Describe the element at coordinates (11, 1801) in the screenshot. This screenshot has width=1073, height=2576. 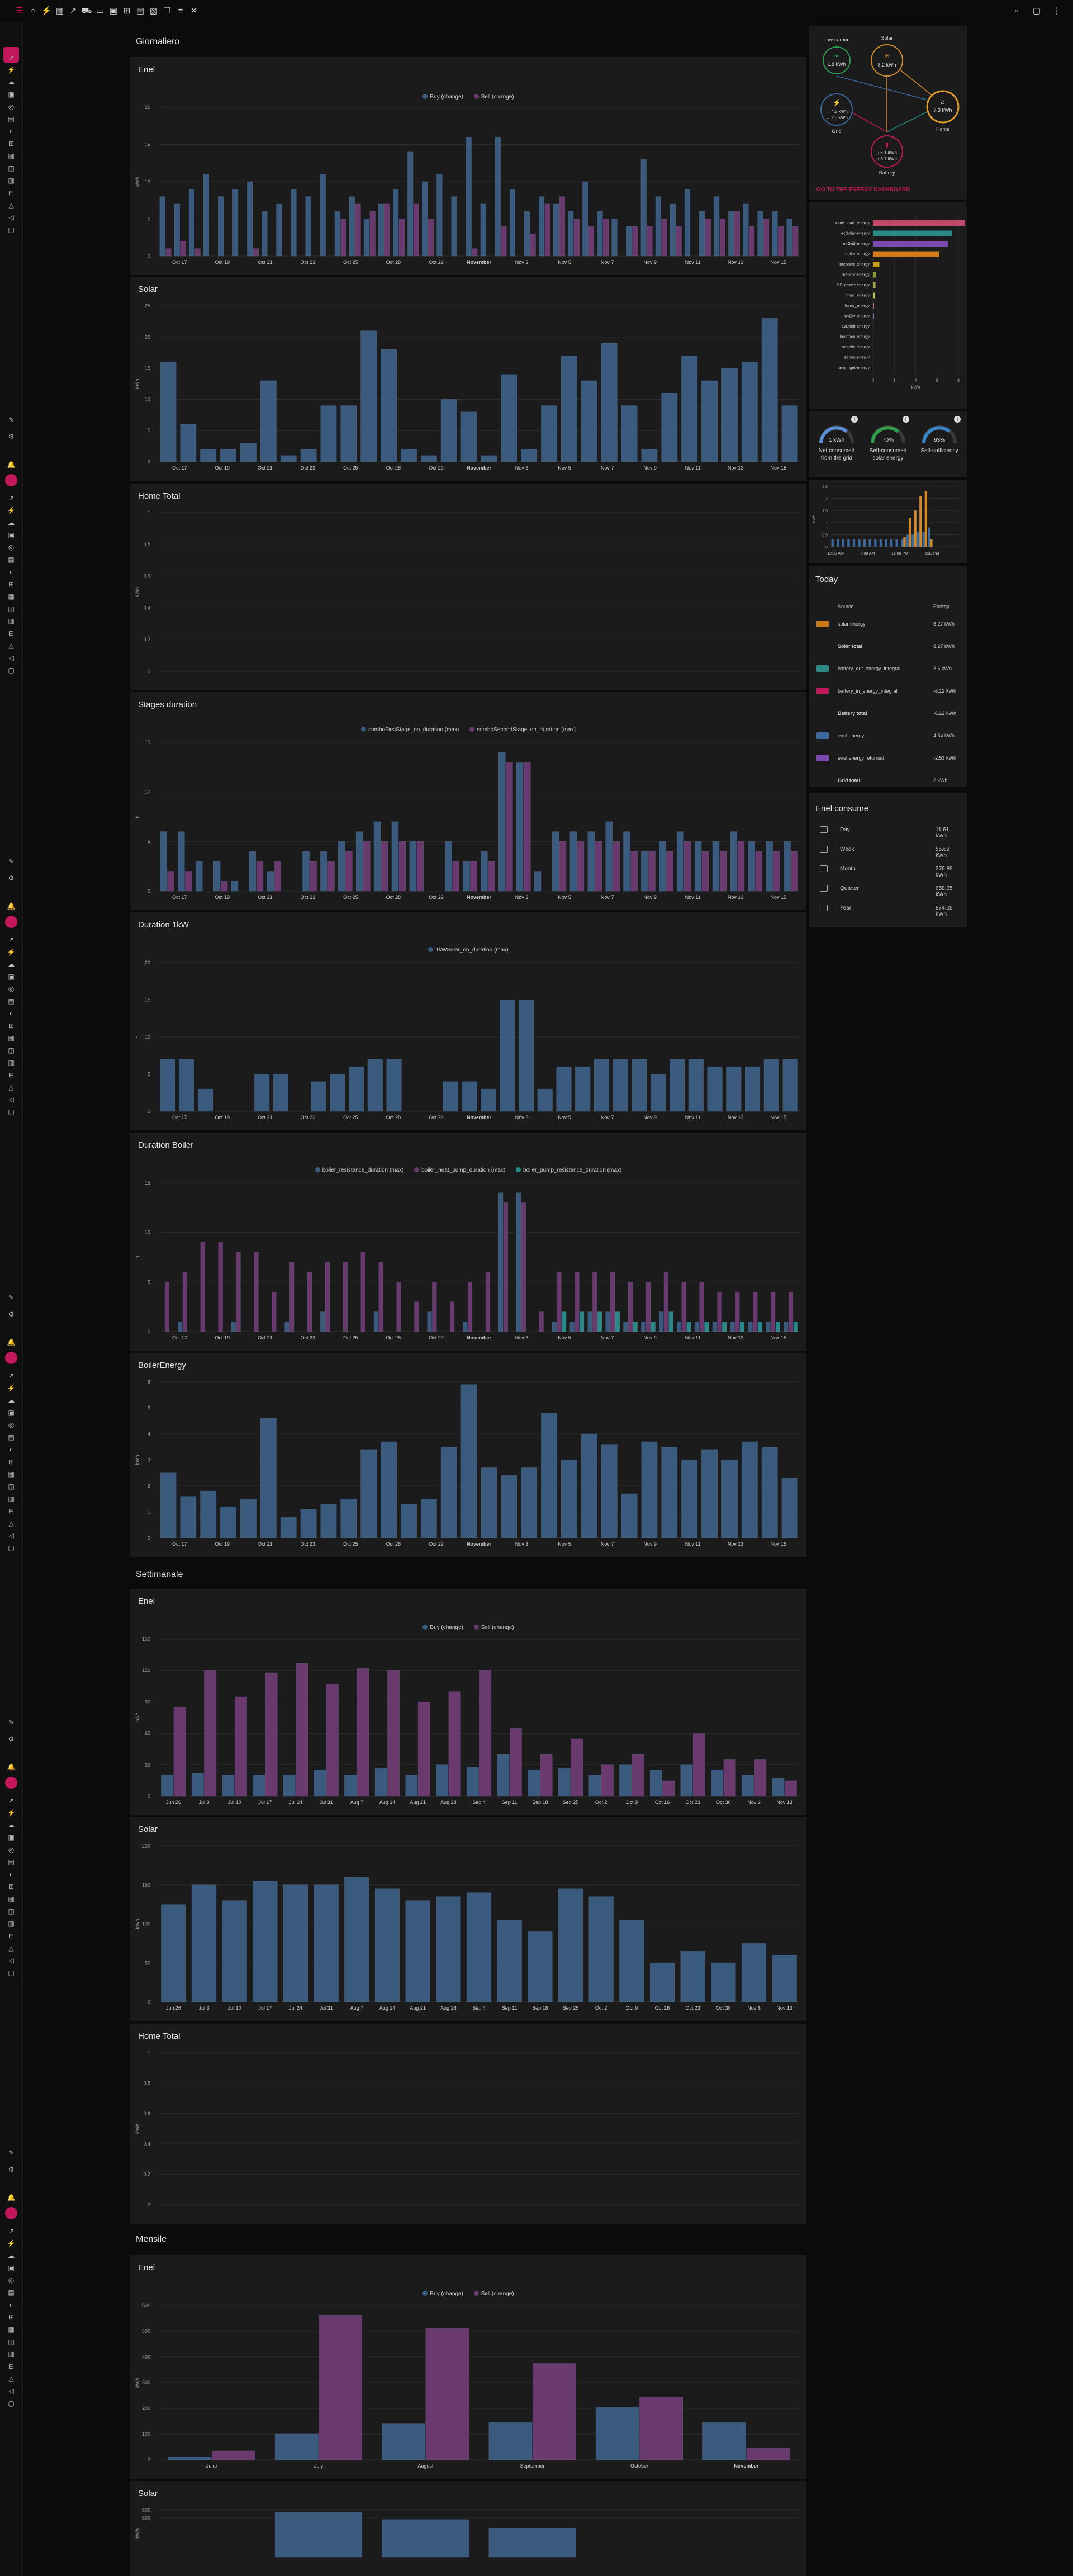
I see `trend-icon: ↗` at that location.